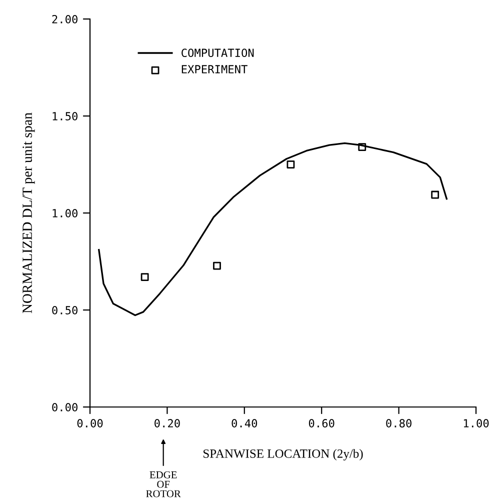 This screenshot has height=501, width=492. What do you see at coordinates (167, 423) in the screenshot?
I see `x-tick-label: 0.20` at bounding box center [167, 423].